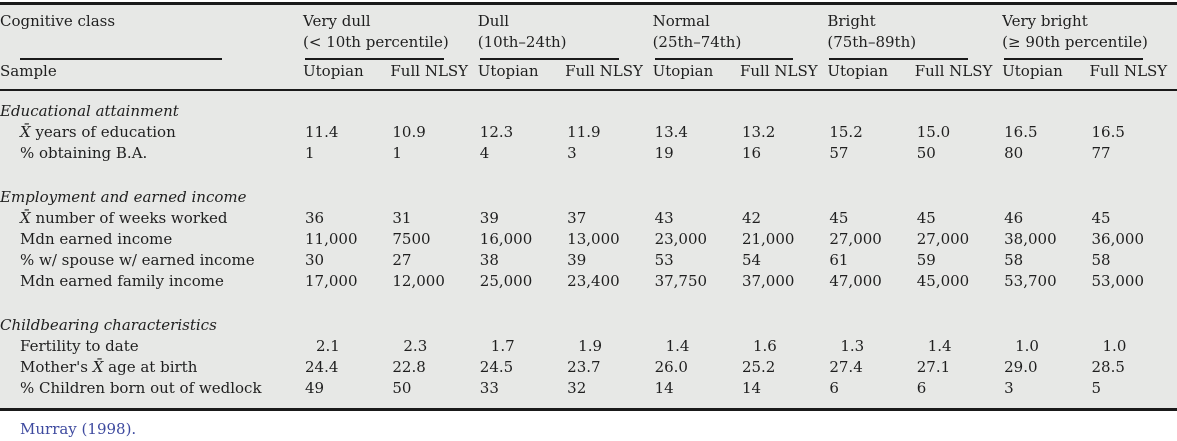  Describe the element at coordinates (79, 346) in the screenshot. I see `row-label: Fertility to date` at that location.